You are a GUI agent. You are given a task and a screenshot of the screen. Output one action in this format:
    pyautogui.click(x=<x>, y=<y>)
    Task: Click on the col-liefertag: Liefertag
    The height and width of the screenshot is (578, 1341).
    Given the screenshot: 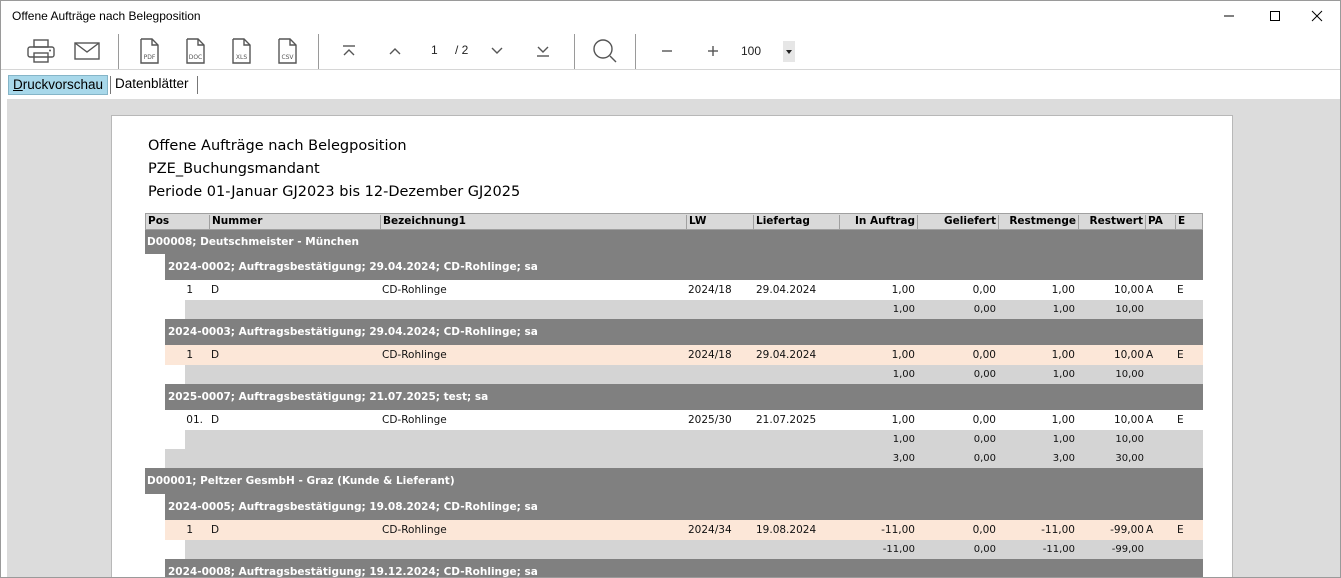 What is the action you would take?
    pyautogui.click(x=797, y=222)
    